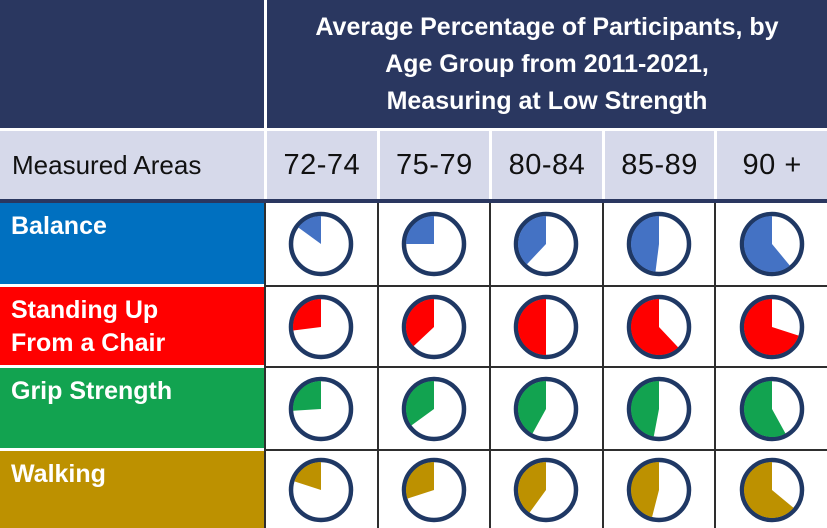 Image resolution: width=827 pixels, height=528 pixels. I want to click on pie-grip-strength-80-84-wedge, so click(532, 407).